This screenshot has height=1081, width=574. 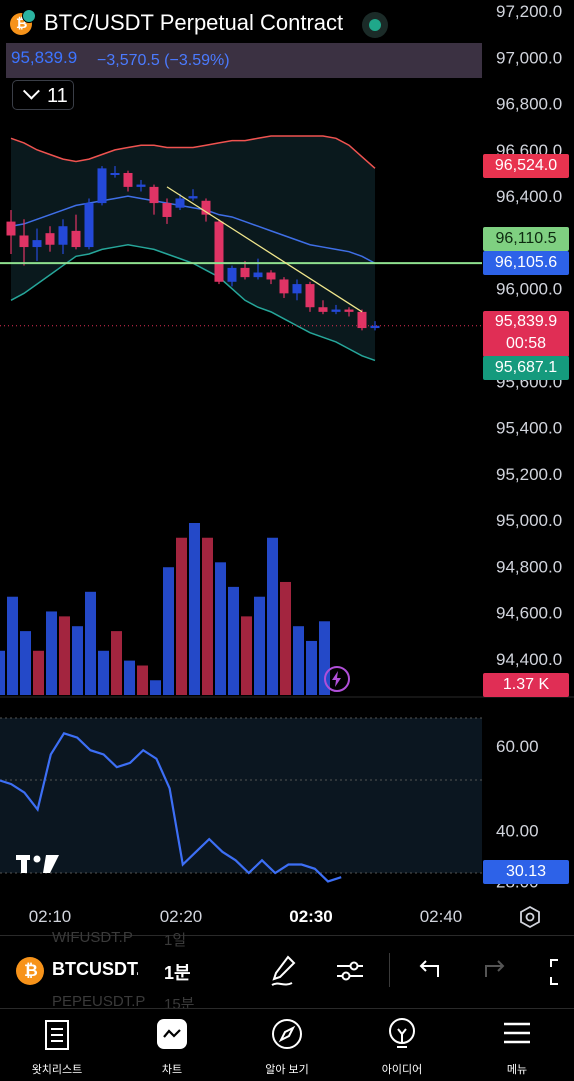 What do you see at coordinates (43, 95) in the screenshot?
I see `indicators-toggle-button: 11` at bounding box center [43, 95].